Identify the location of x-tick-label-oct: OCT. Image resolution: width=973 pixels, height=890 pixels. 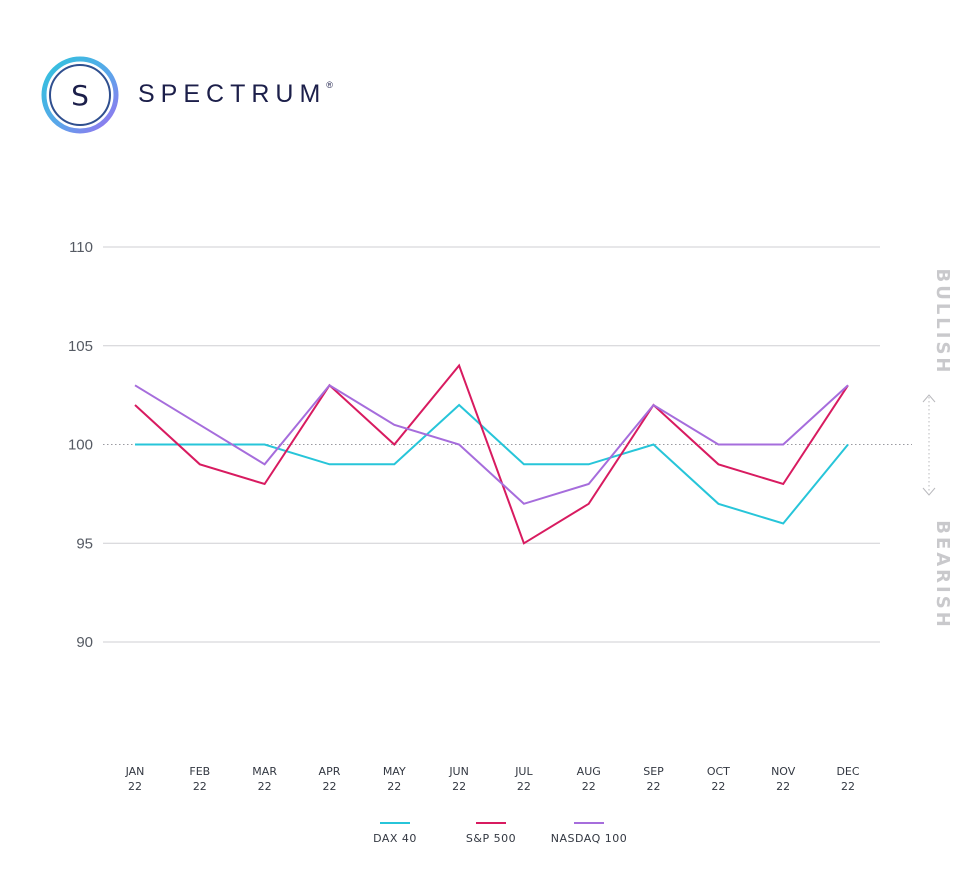
(718, 771).